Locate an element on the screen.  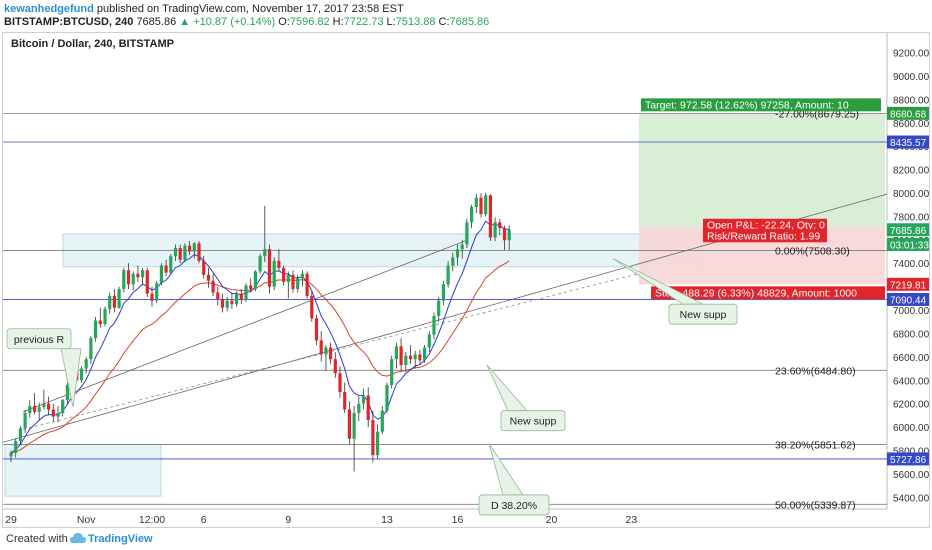
level-price-tag-6-bg is located at coordinates (908, 459).